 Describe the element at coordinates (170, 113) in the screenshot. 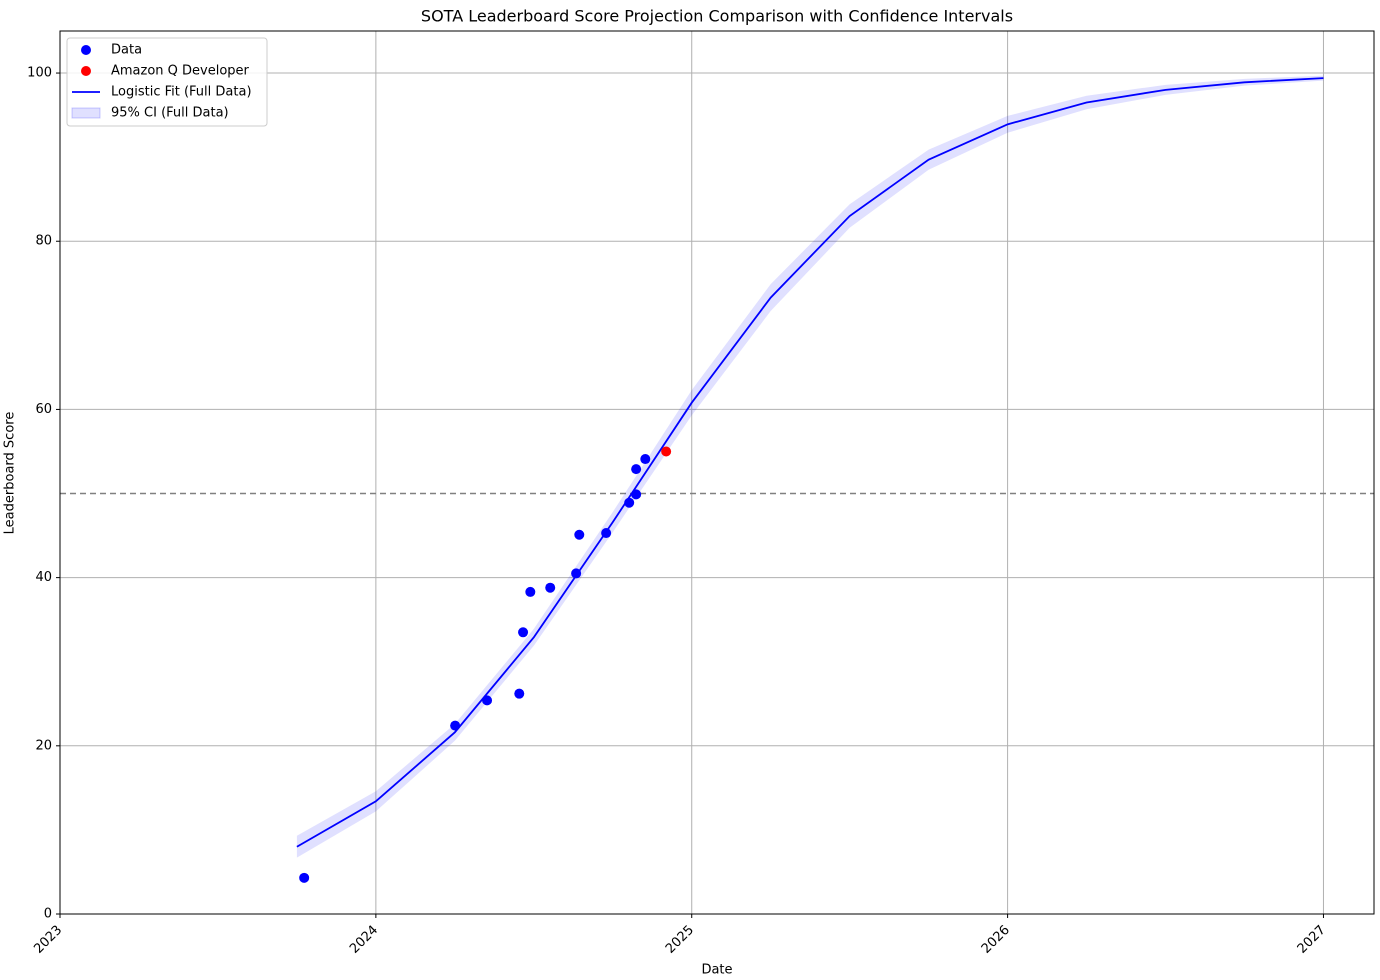

I see `legend-label: 95% CI (Full Data)` at that location.